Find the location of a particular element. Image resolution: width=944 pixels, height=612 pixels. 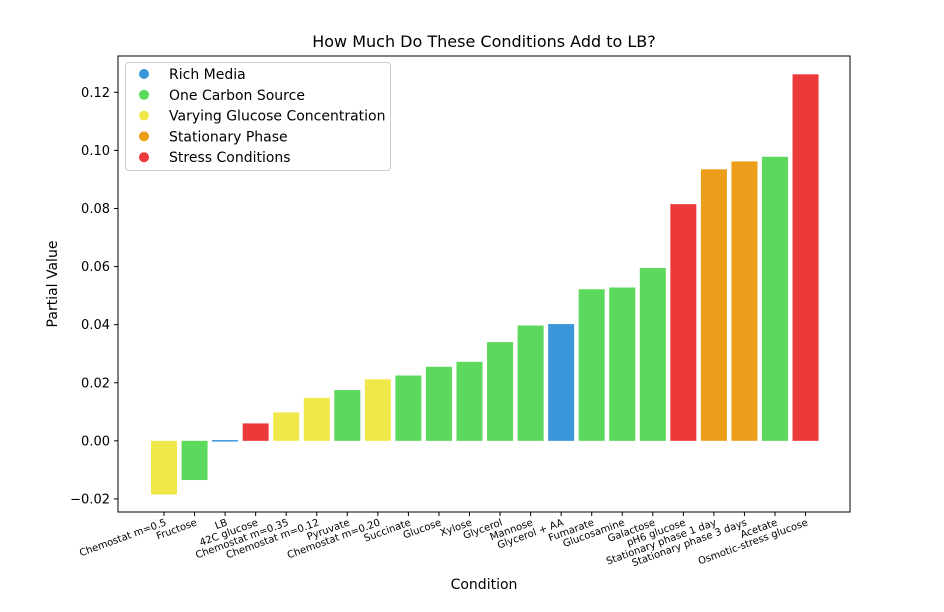

y-axis: −0.02 0.00 0.02 0.04 0.06 0.08 0.10 0.12 is located at coordinates (94, 296).